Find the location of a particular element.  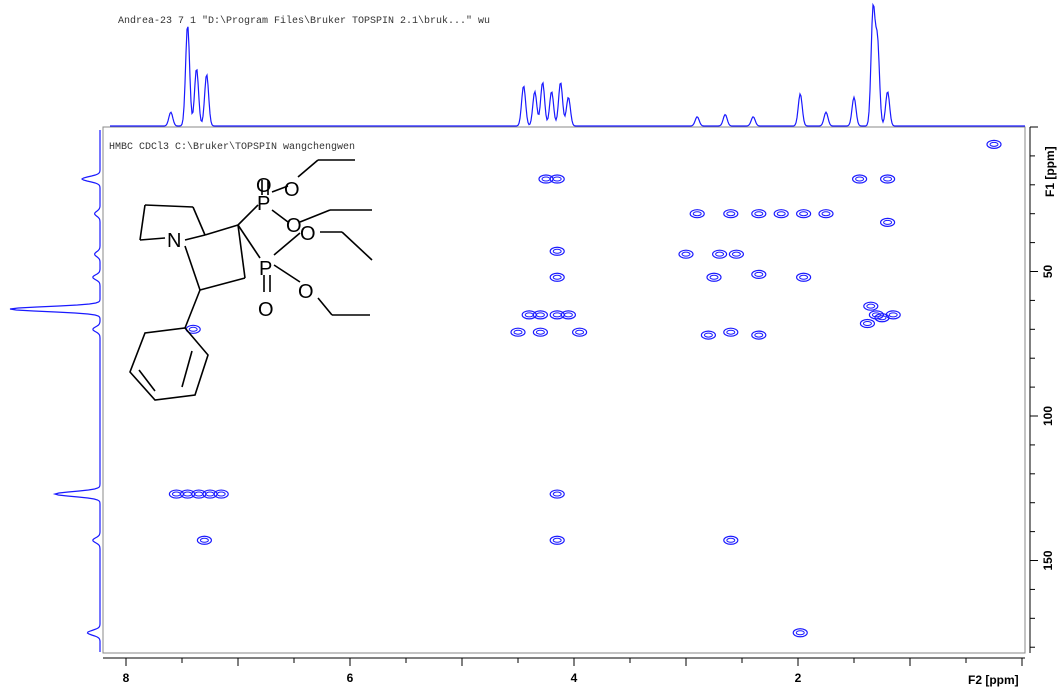

y-axis-label: F1 [ppm] is located at coordinates (1050, 171).